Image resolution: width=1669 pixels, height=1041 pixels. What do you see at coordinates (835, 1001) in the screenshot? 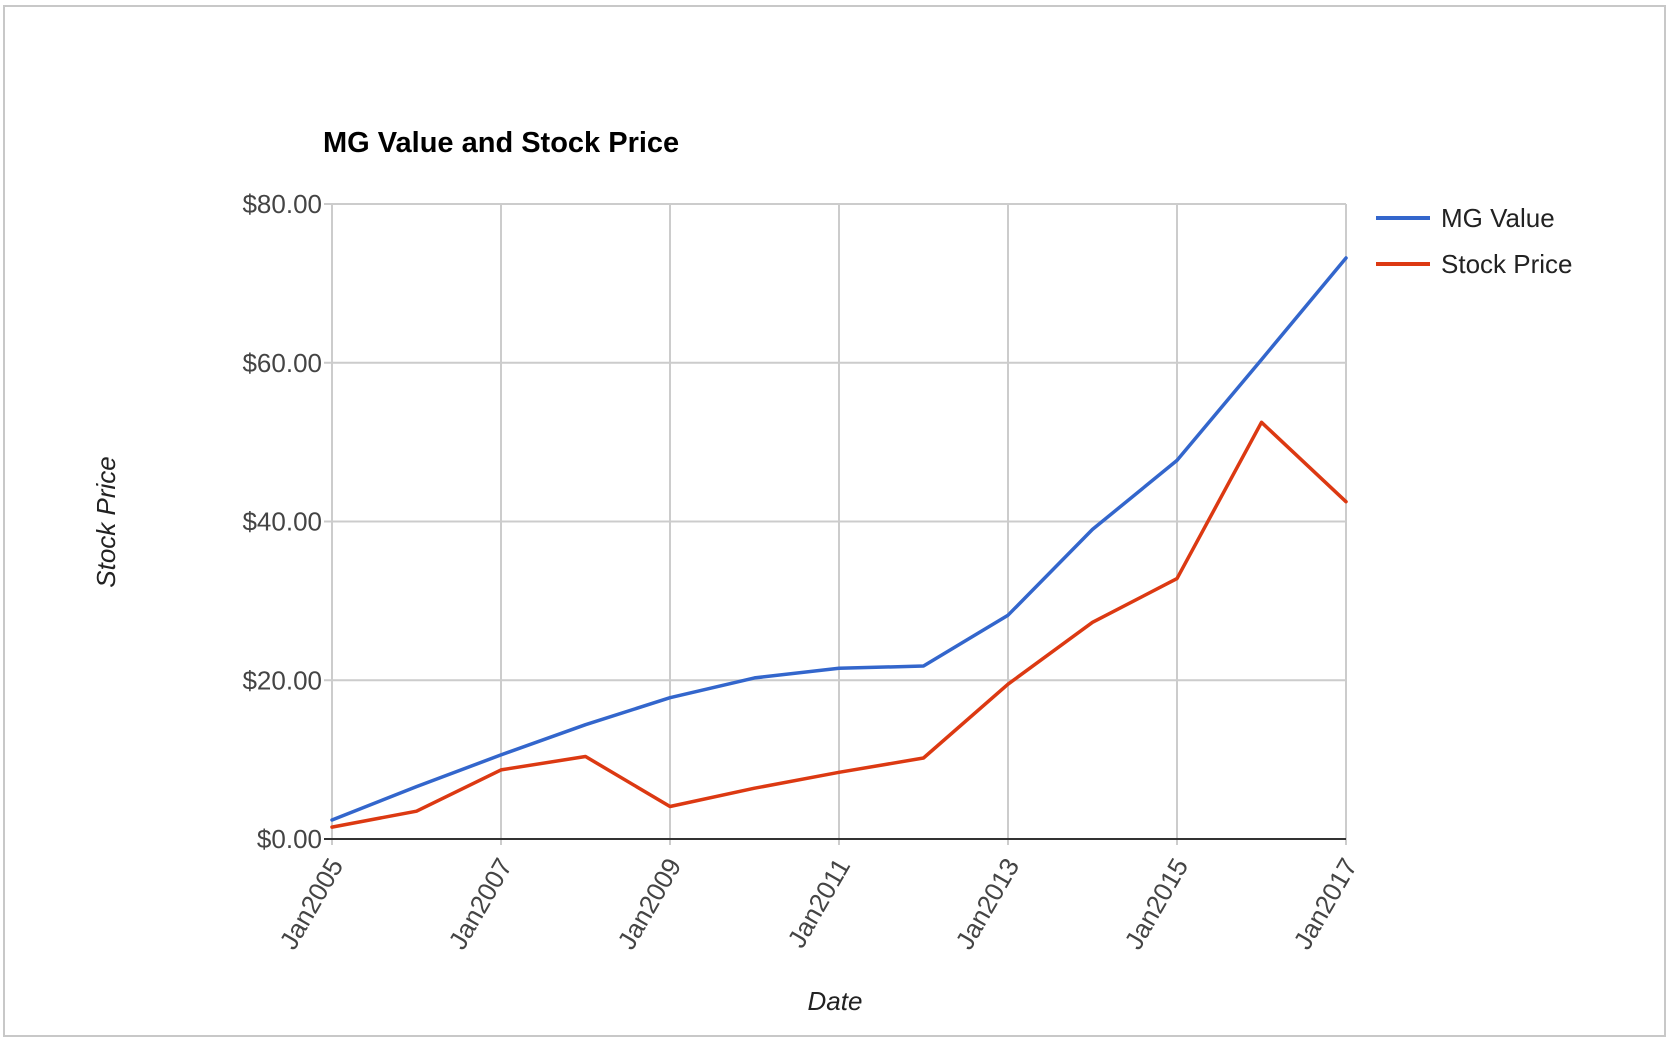
I see `x-axis-title: Date` at bounding box center [835, 1001].